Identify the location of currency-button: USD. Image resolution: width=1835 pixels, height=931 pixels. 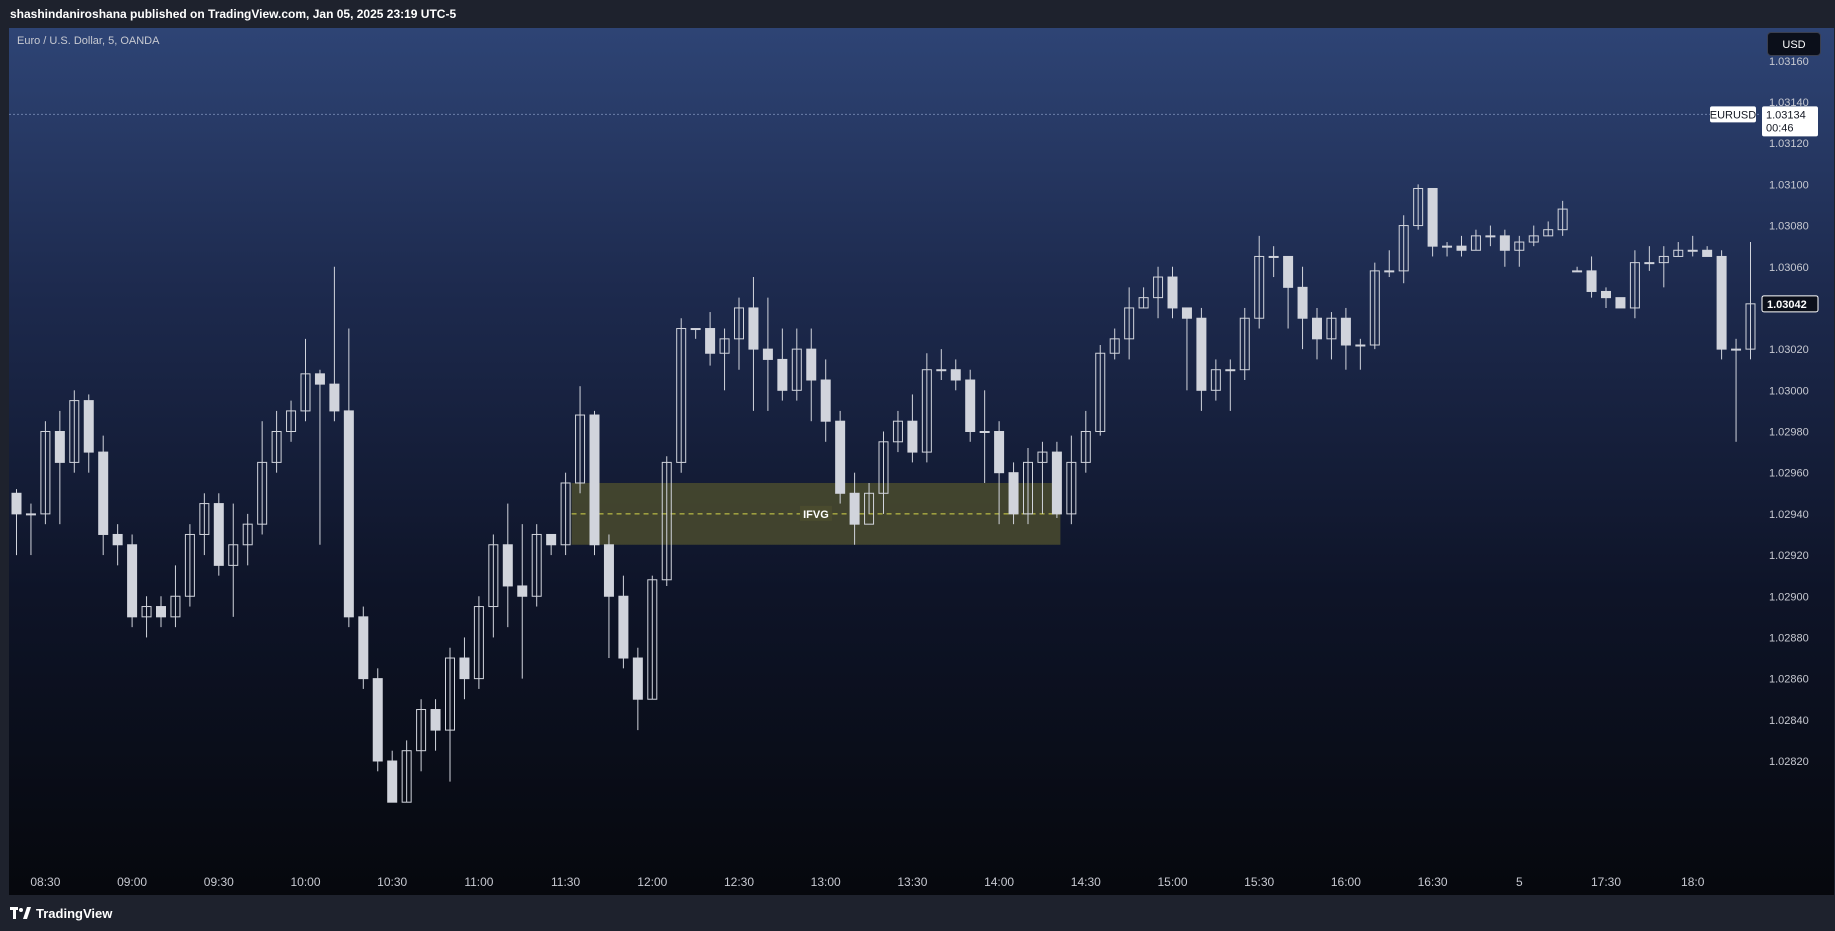
(1794, 44).